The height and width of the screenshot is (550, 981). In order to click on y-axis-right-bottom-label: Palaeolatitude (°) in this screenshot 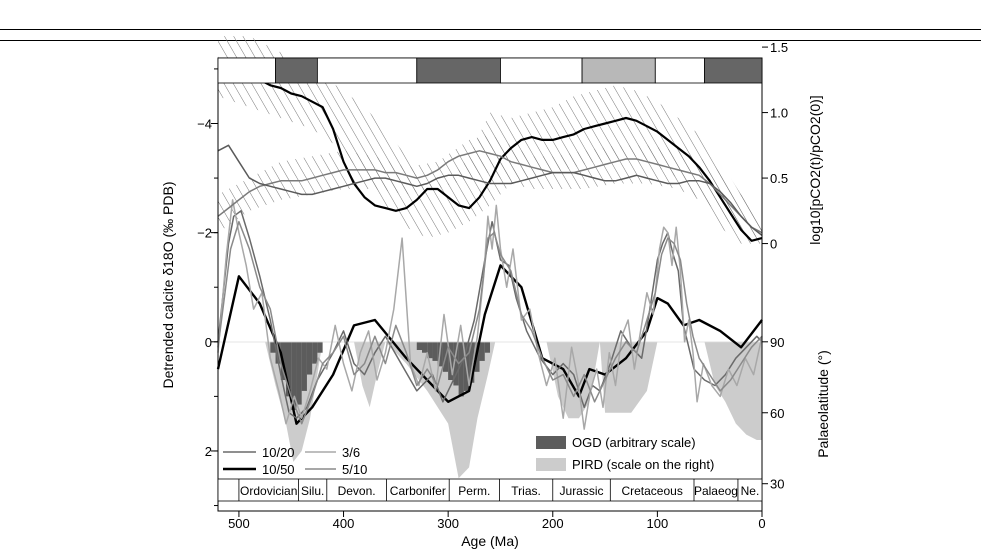, I will do `click(823, 404)`.